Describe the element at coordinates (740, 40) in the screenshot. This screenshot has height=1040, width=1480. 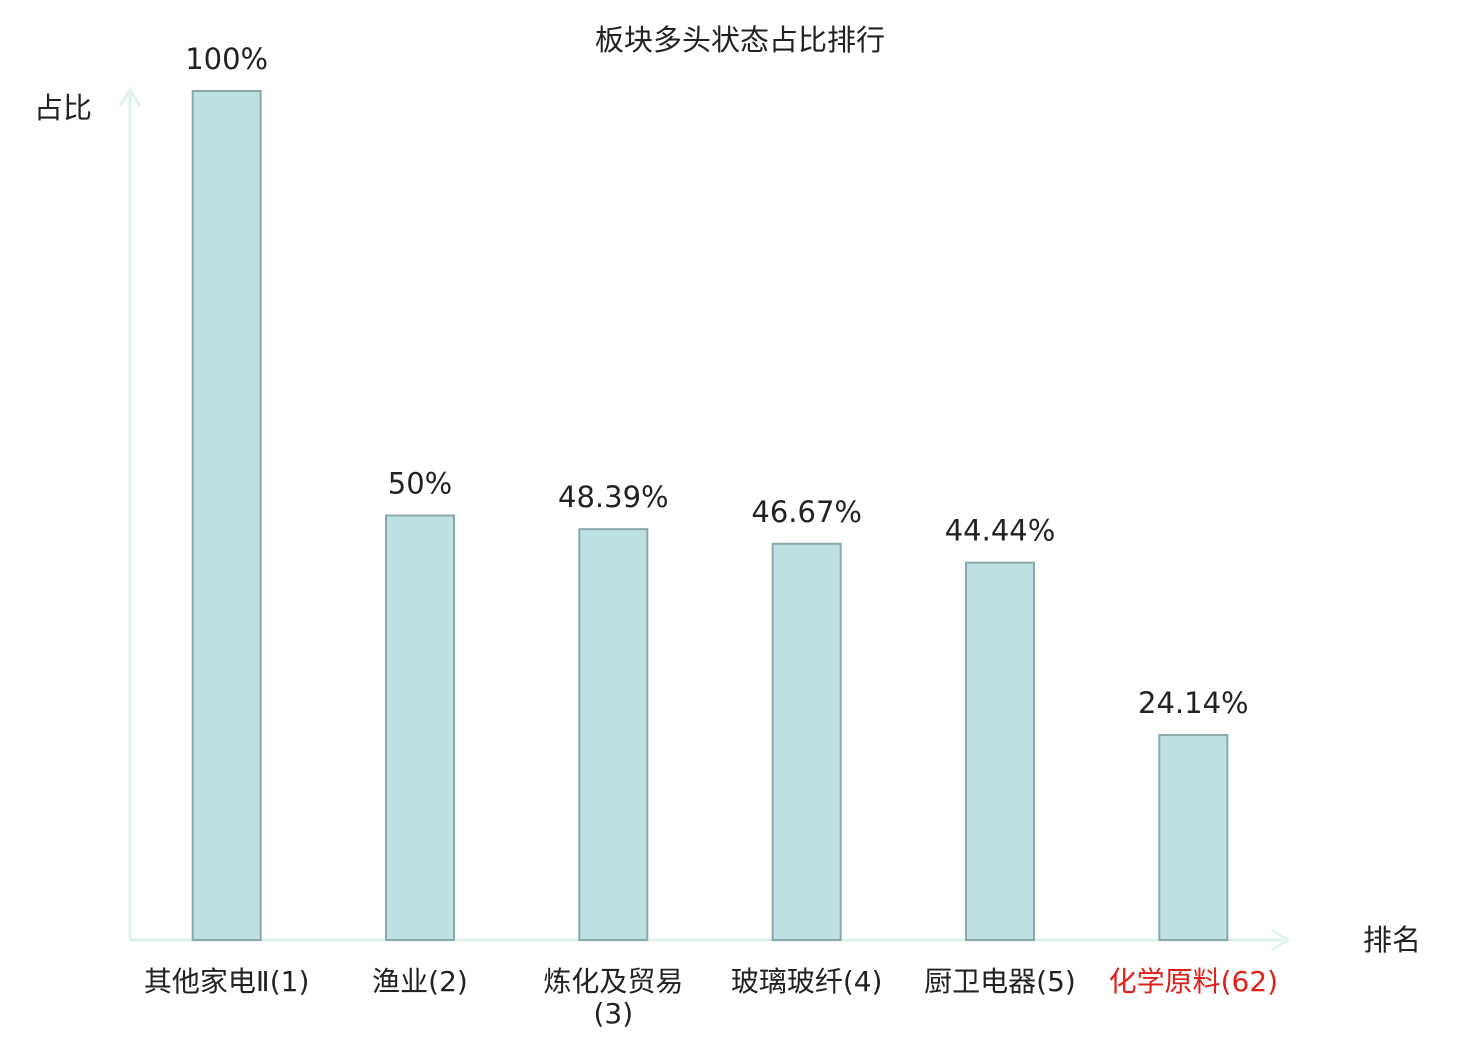
I see `chart-title: 板块多头状态占比排行` at that location.